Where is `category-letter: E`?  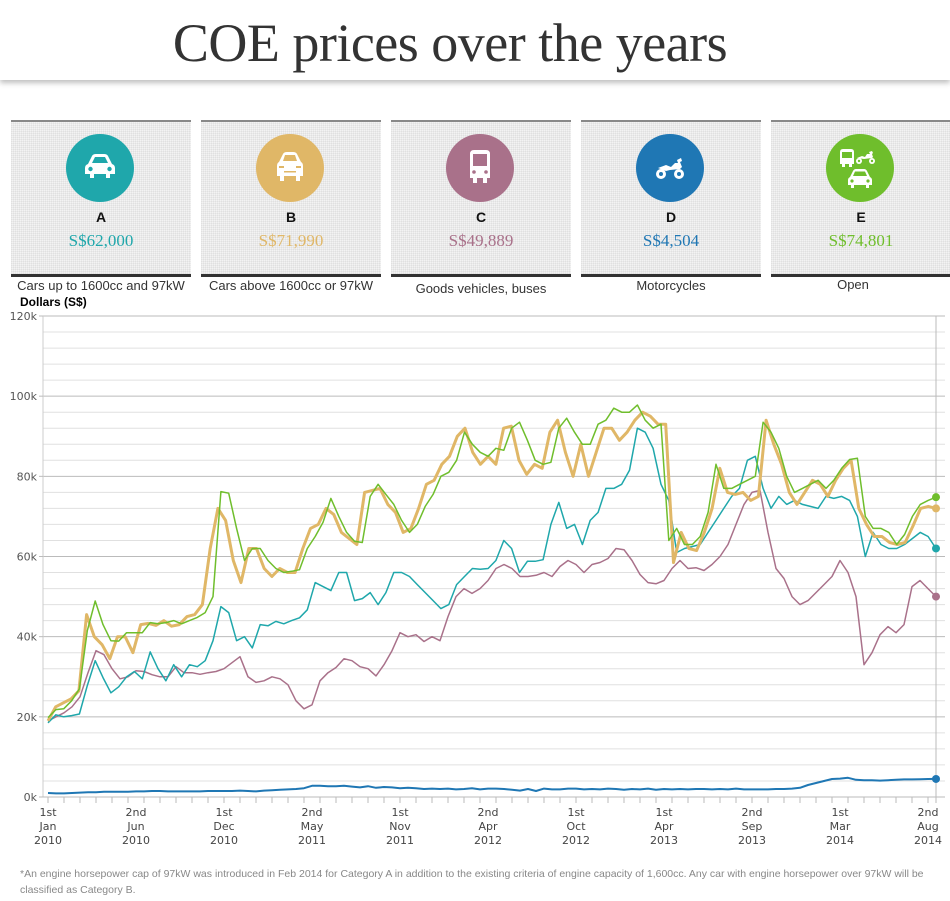
category-letter: E is located at coordinates (861, 217).